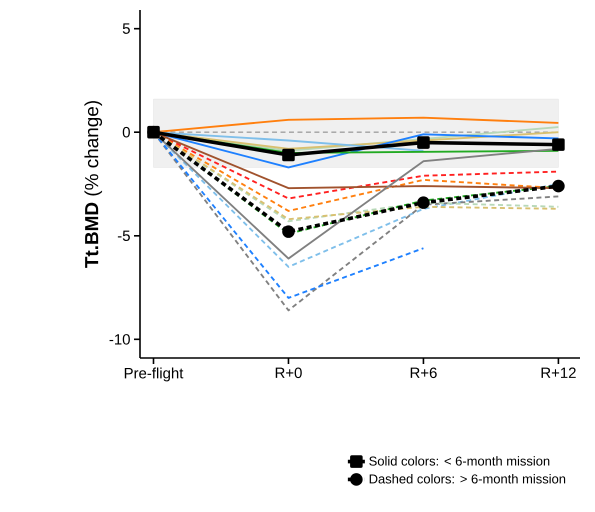  Describe the element at coordinates (126, 132) in the screenshot. I see `y-tick-label: 0` at that location.